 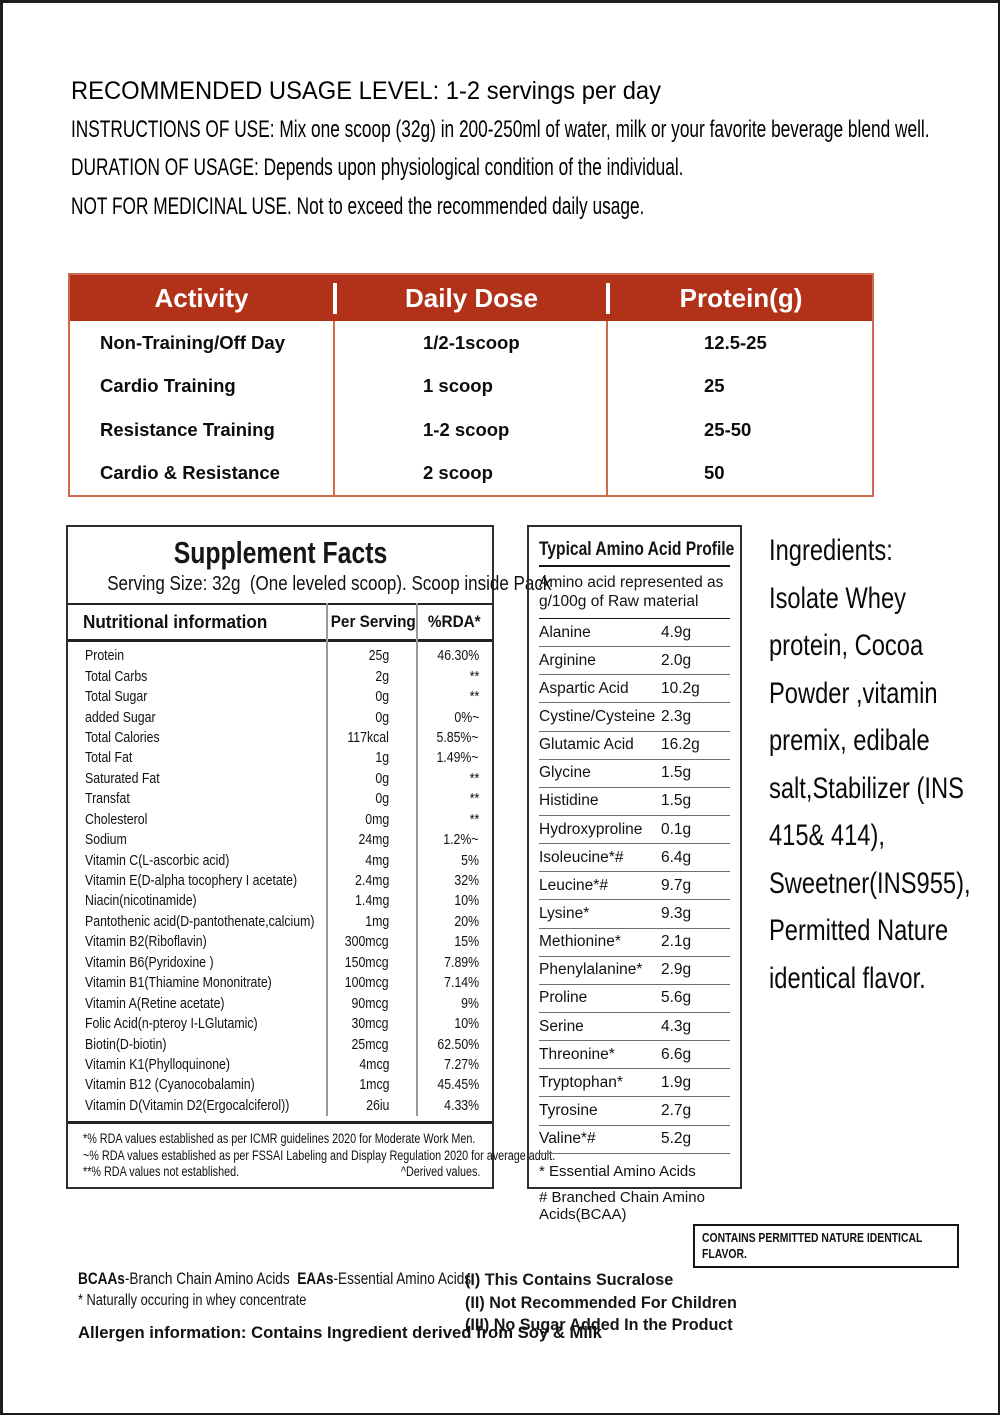 I want to click on activity-row: Cardio & Resistance 2 scoop 50, so click(x=471, y=473).